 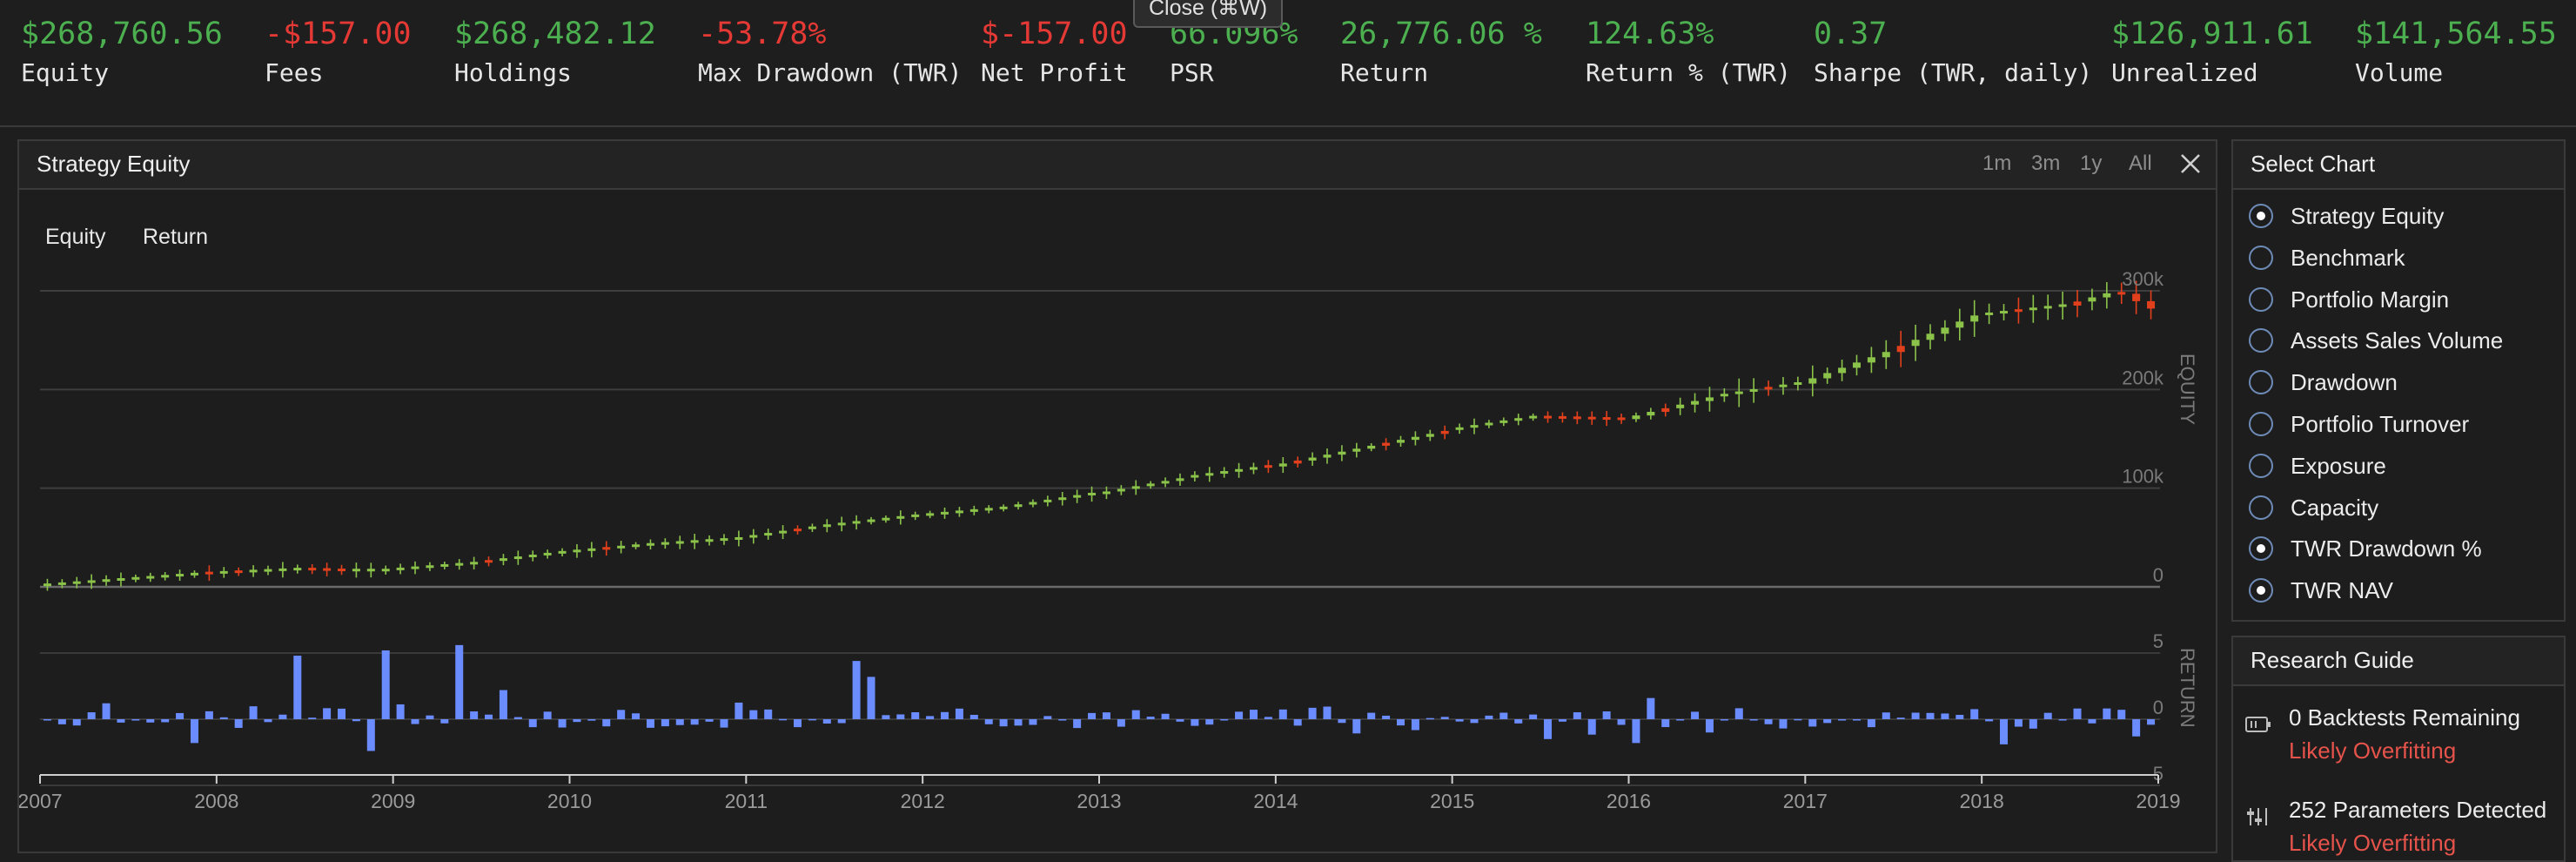 What do you see at coordinates (2046, 163) in the screenshot?
I see `range-3m-button: 3m` at bounding box center [2046, 163].